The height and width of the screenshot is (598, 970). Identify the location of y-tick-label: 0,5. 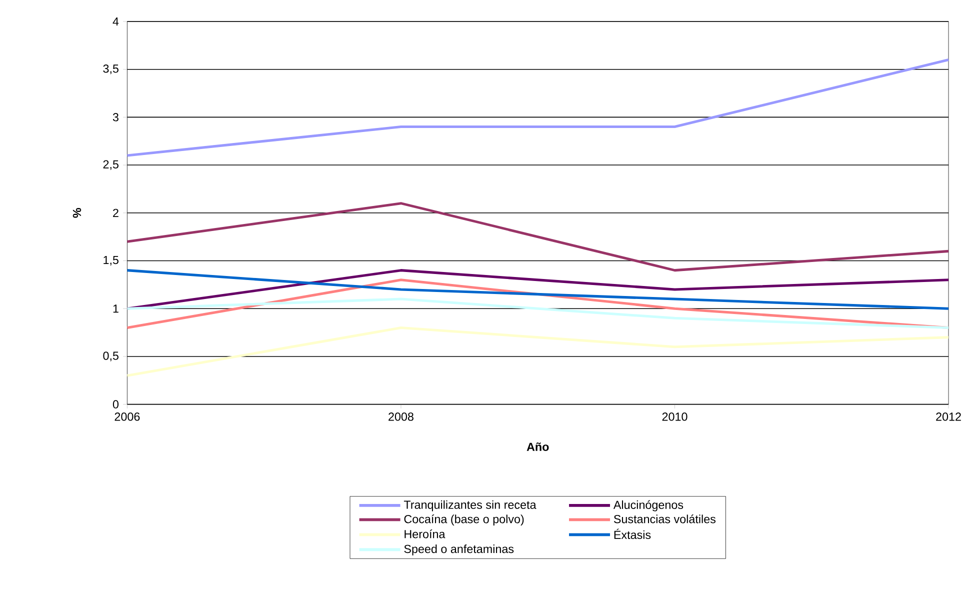
(110, 357).